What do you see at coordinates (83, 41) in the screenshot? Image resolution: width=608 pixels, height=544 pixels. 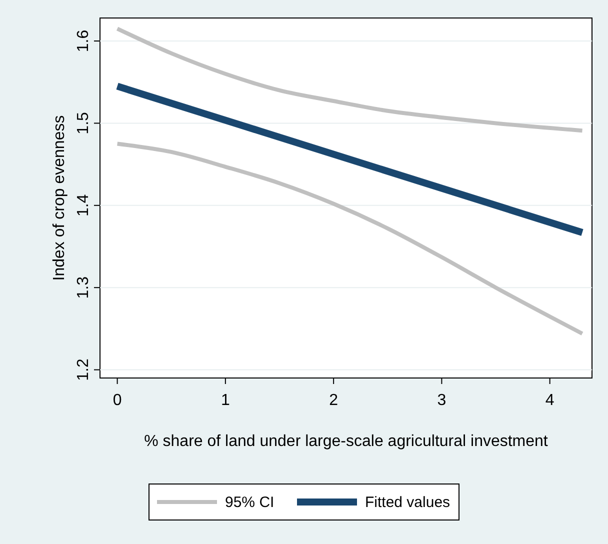 I see `y-tick-label: 1.6` at bounding box center [83, 41].